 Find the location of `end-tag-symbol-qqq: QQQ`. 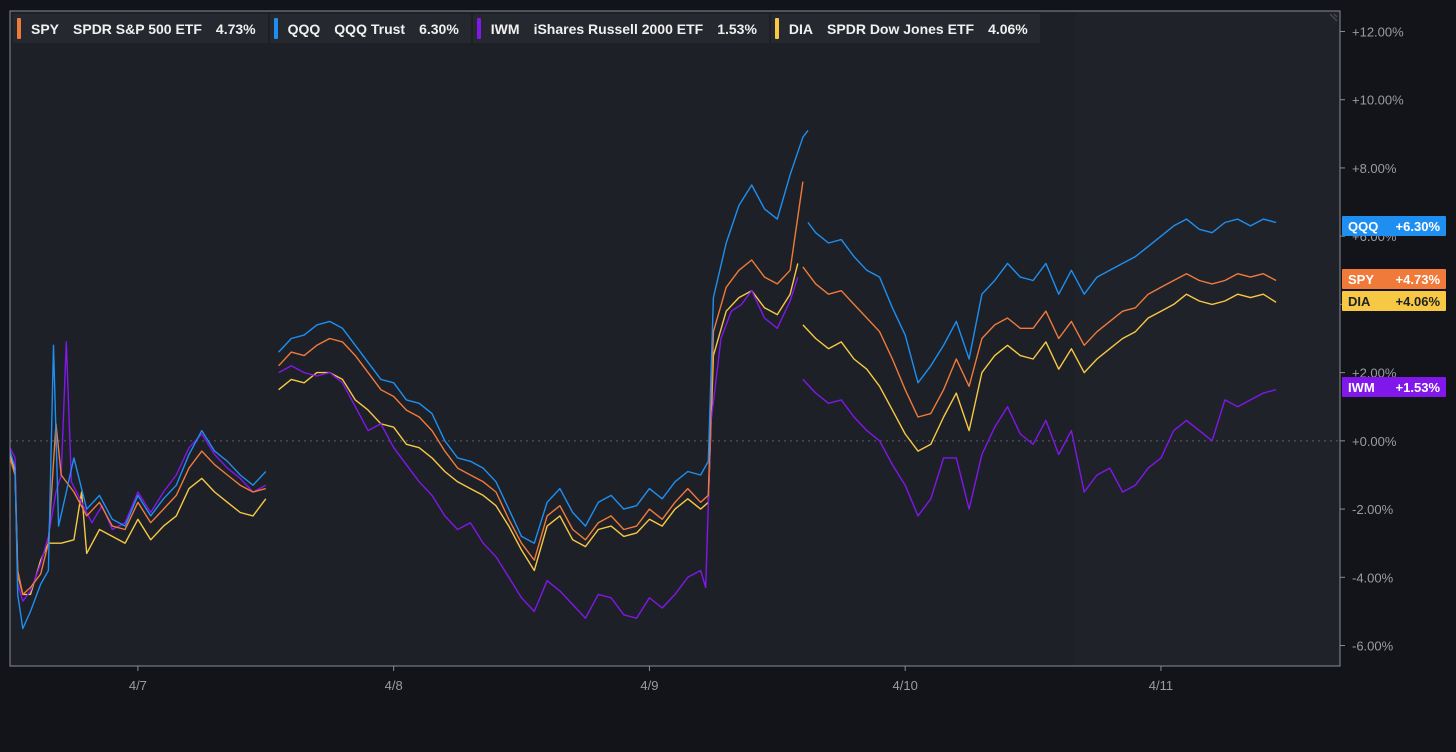

end-tag-symbol-qqq: QQQ is located at coordinates (1363, 226).